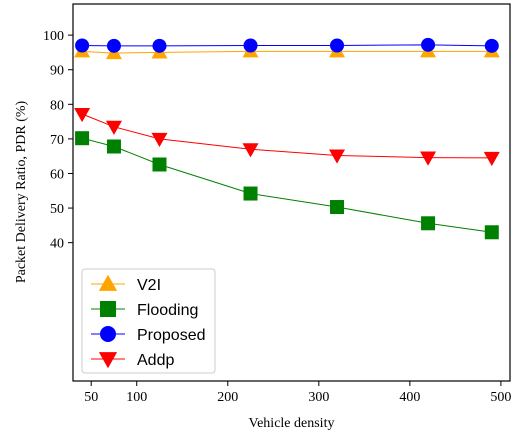 Image resolution: width=515 pixels, height=441 pixels. I want to click on legend-item-v2i: V2I, so click(126, 284).